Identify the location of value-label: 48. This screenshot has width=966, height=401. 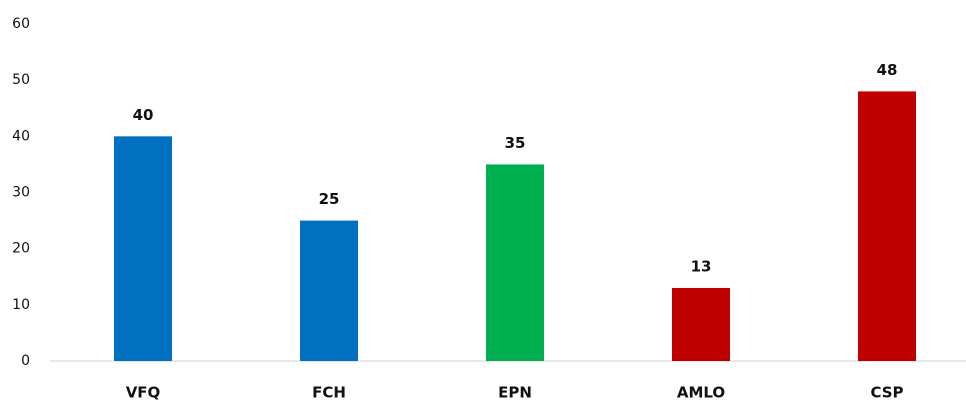
(887, 70).